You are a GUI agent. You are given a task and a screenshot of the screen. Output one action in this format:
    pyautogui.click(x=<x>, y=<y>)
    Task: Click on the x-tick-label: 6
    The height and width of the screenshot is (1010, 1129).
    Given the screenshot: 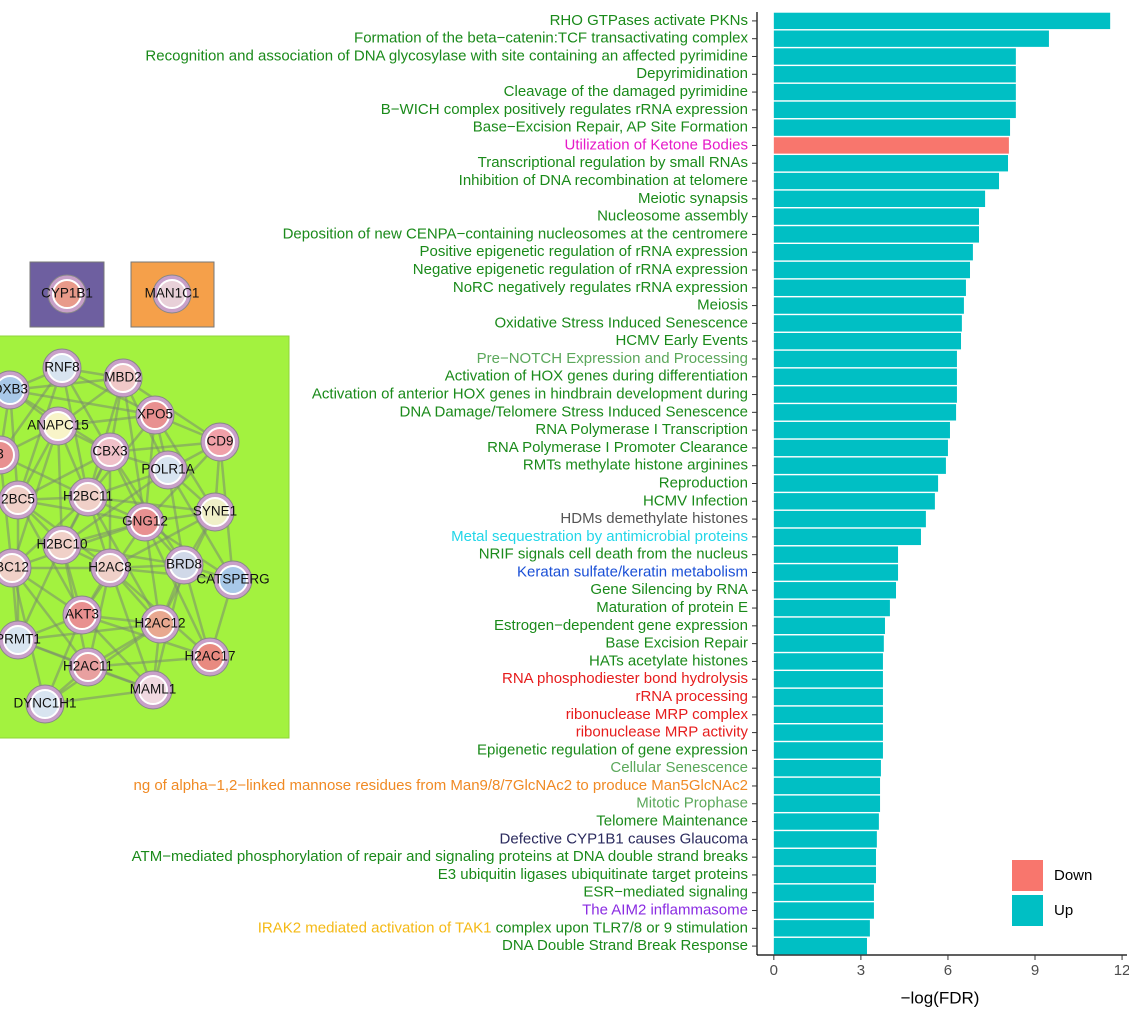 What is the action you would take?
    pyautogui.click(x=948, y=970)
    